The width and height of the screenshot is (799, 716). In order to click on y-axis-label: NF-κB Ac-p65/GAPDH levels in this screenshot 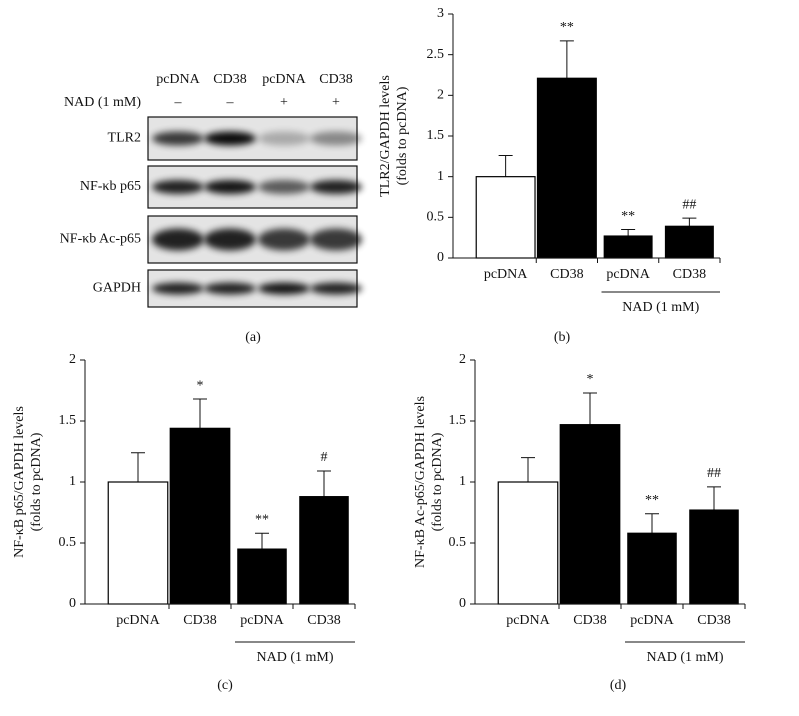, I will do `click(420, 482)`.